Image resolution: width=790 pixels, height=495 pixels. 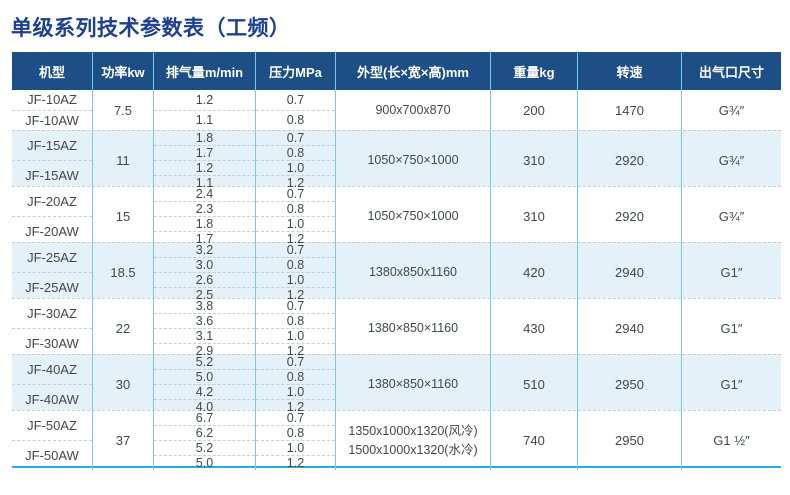 What do you see at coordinates (204, 362) in the screenshot?
I see `displacement-value: 5.2` at bounding box center [204, 362].